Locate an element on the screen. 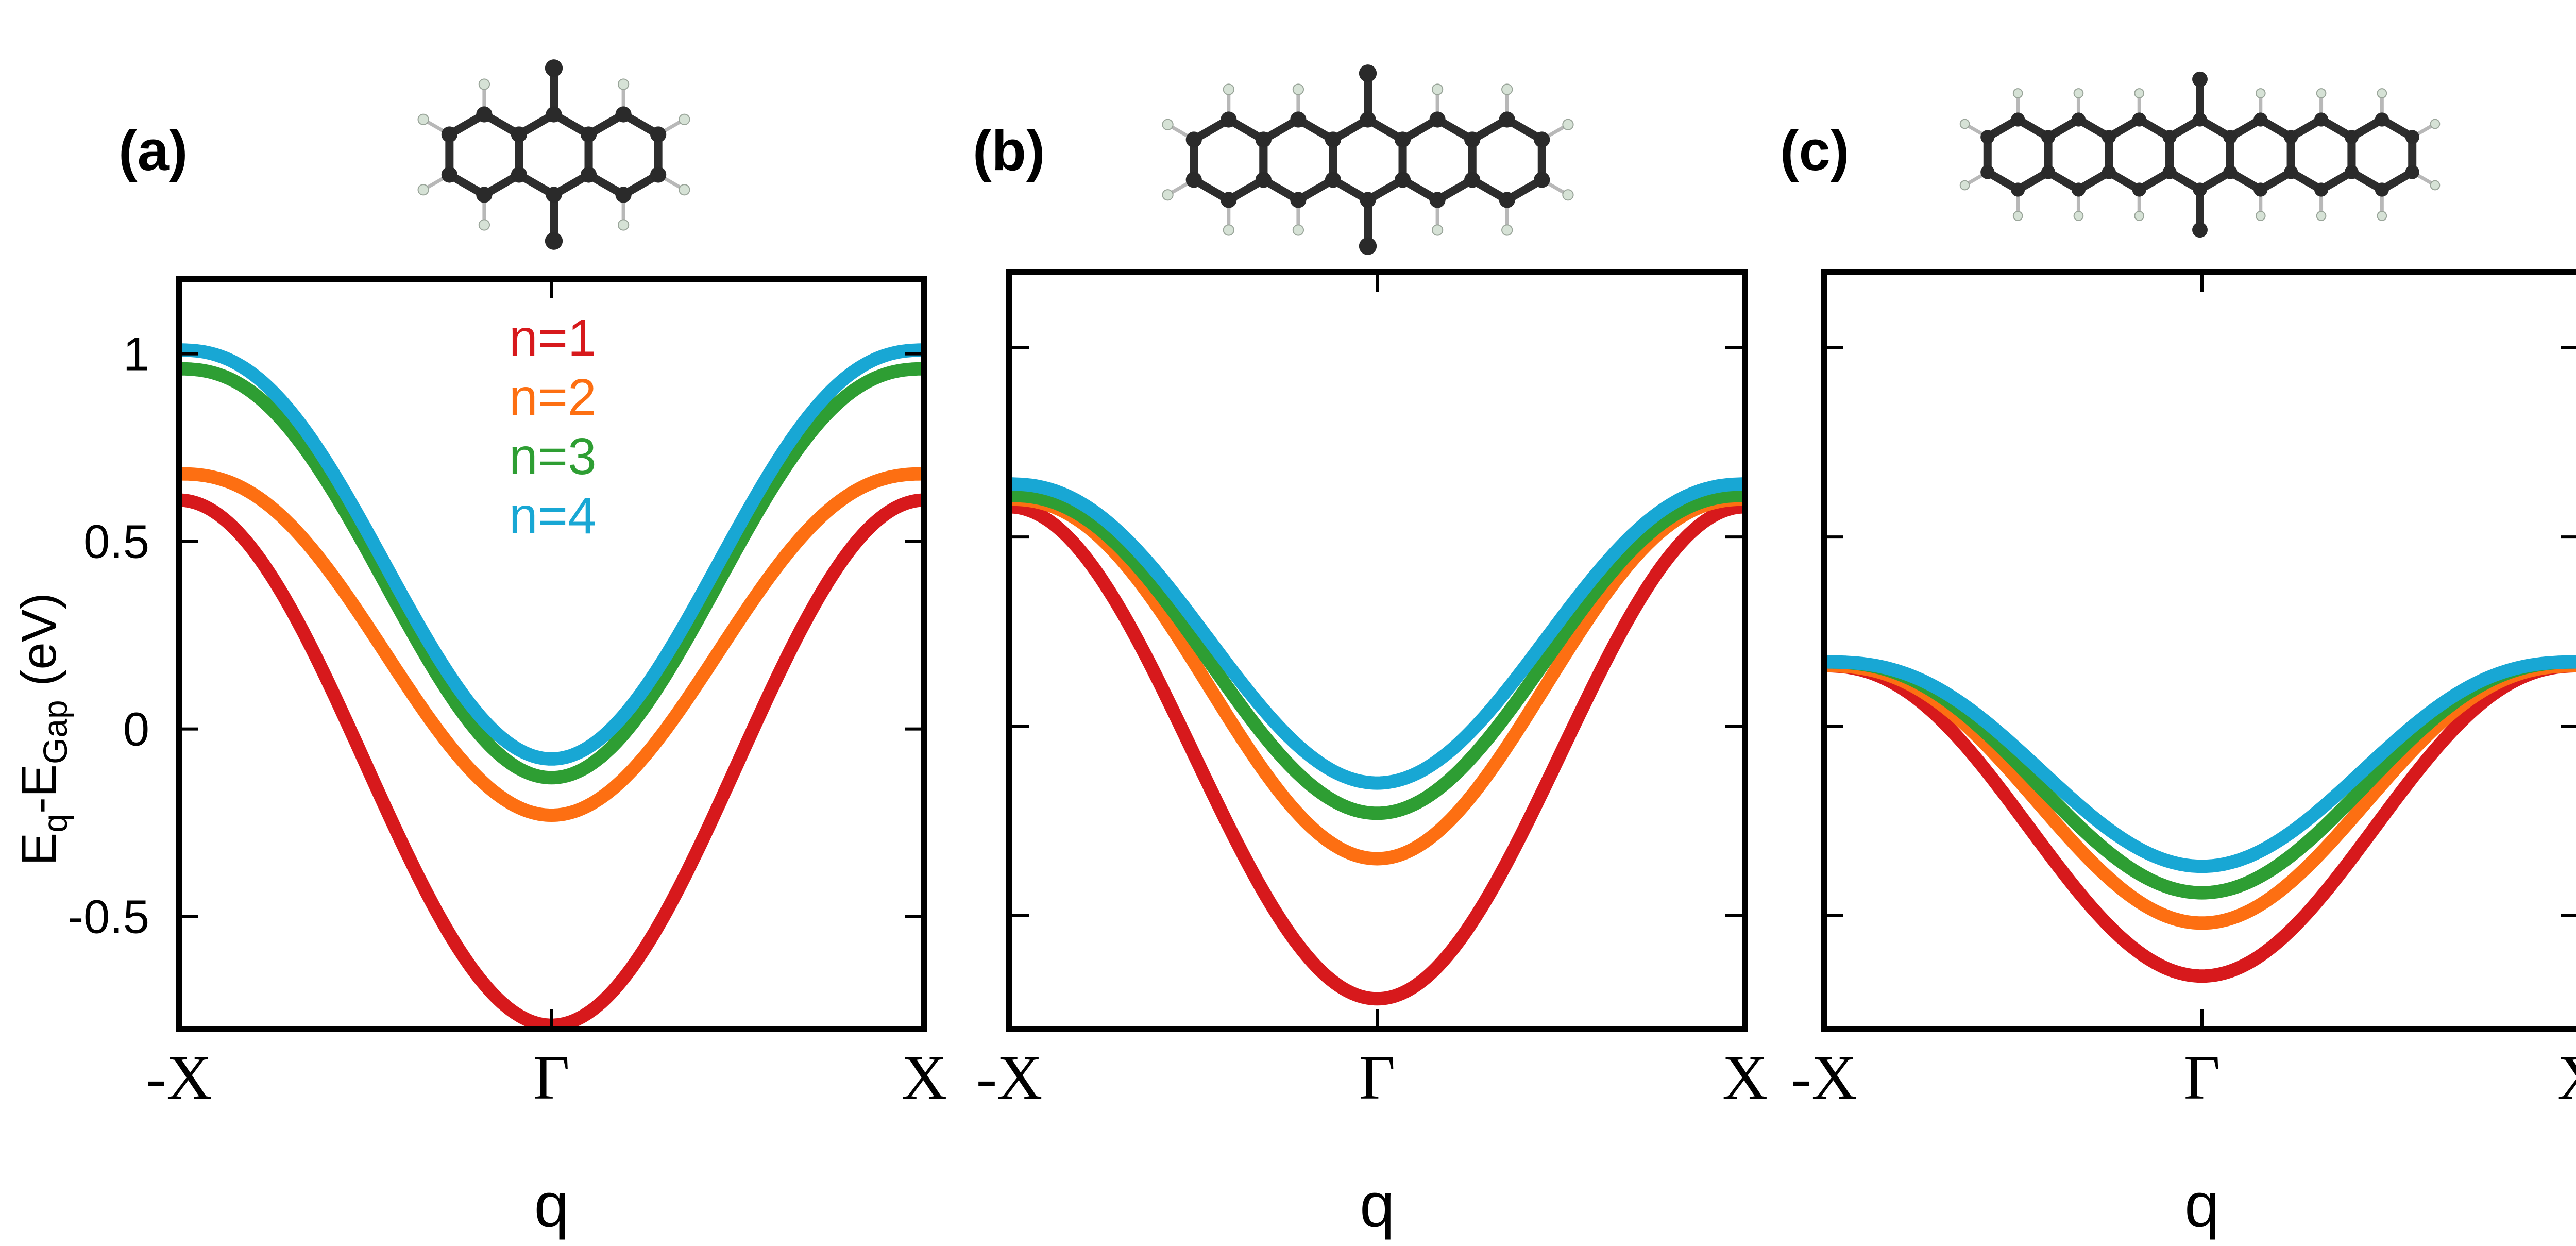 Image resolution: width=2576 pixels, height=1246 pixels. y-axis-title: Eq-EGap (eV) is located at coordinates (43, 729).